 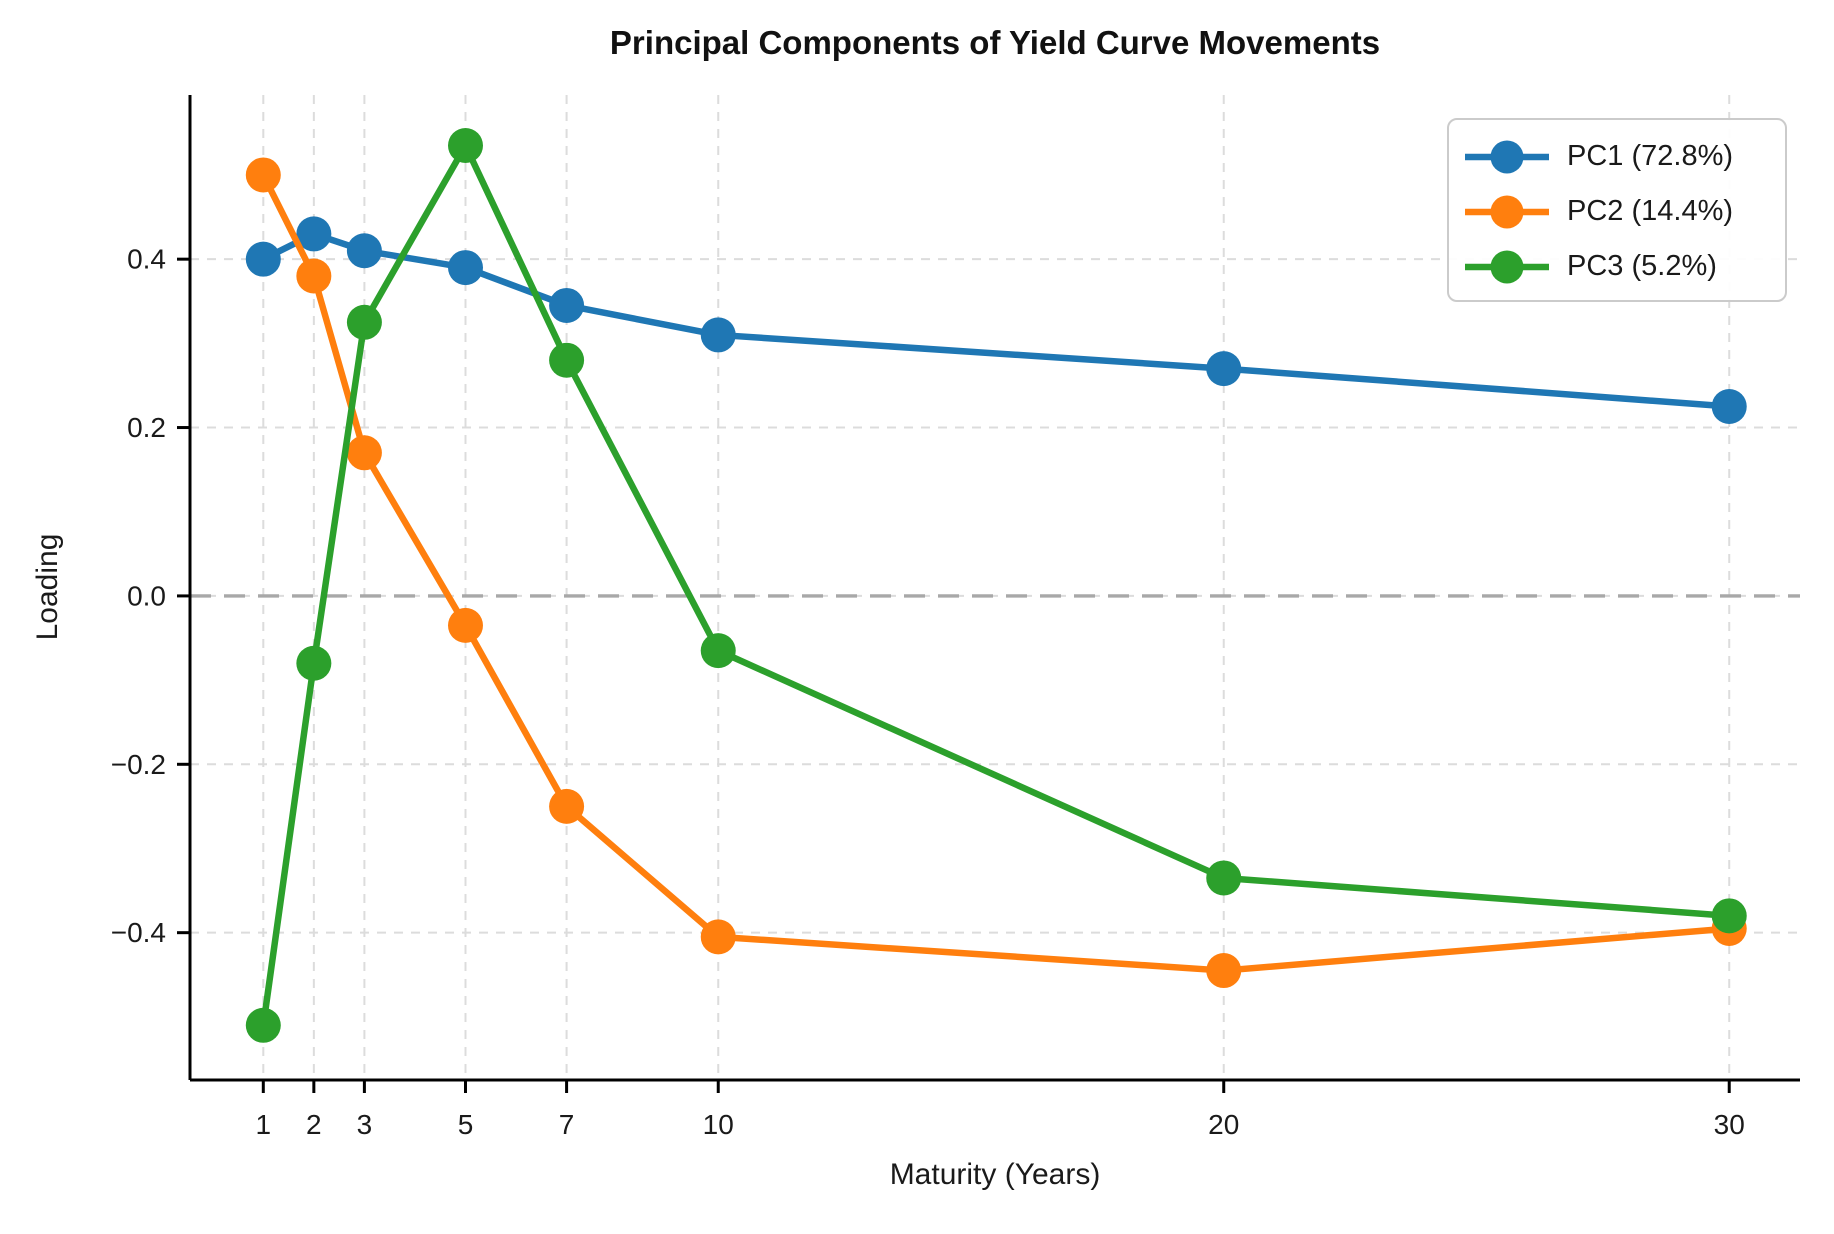 I want to click on y-tick-label: 0.4, so click(x=146, y=259).